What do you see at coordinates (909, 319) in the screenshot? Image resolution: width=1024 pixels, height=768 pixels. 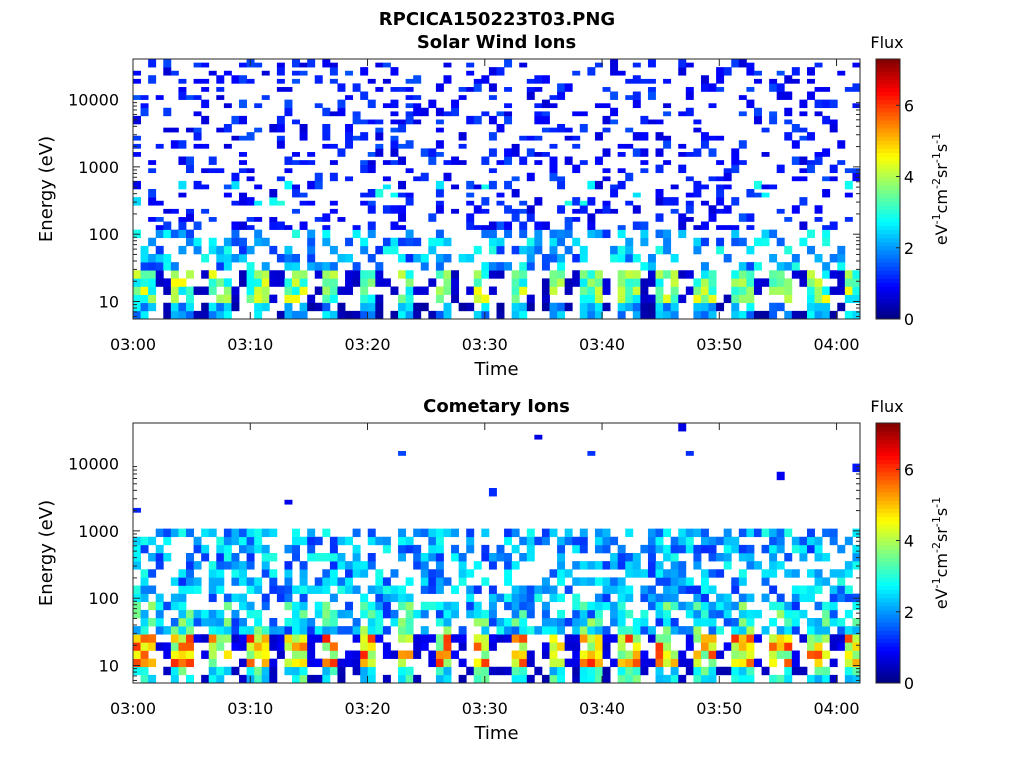 I see `colorbar-tick-label: 0` at bounding box center [909, 319].